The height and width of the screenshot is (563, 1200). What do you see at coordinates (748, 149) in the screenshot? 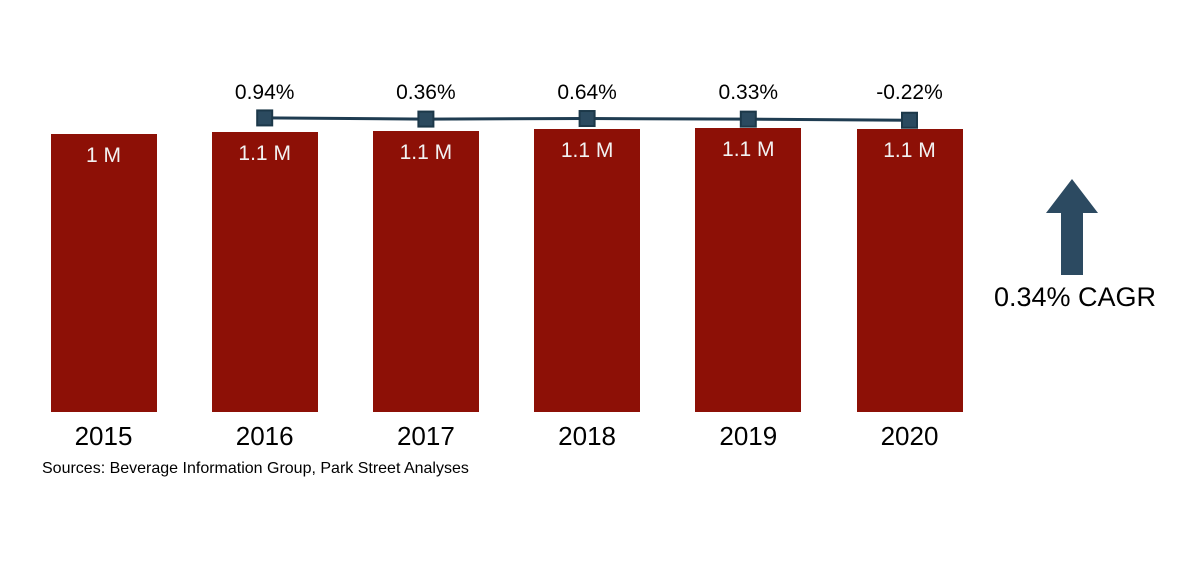
I see `bar-value-label-2019: 1.1 M` at bounding box center [748, 149].